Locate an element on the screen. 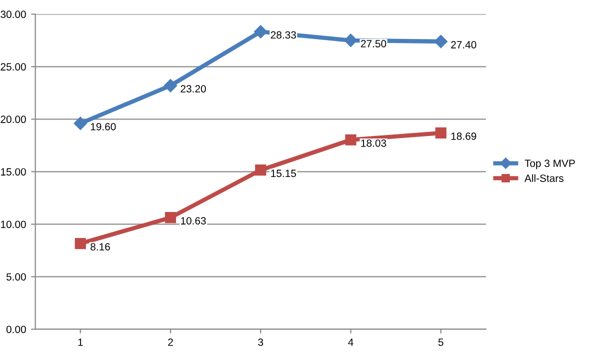 The height and width of the screenshot is (354, 589). x-tick-label: 2 is located at coordinates (170, 342).